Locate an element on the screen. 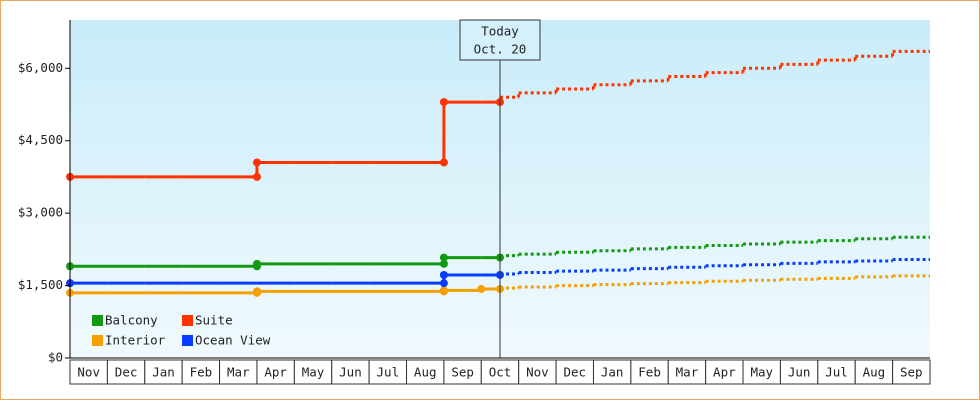 This screenshot has height=400, width=980. legend-label: Suite is located at coordinates (214, 320).